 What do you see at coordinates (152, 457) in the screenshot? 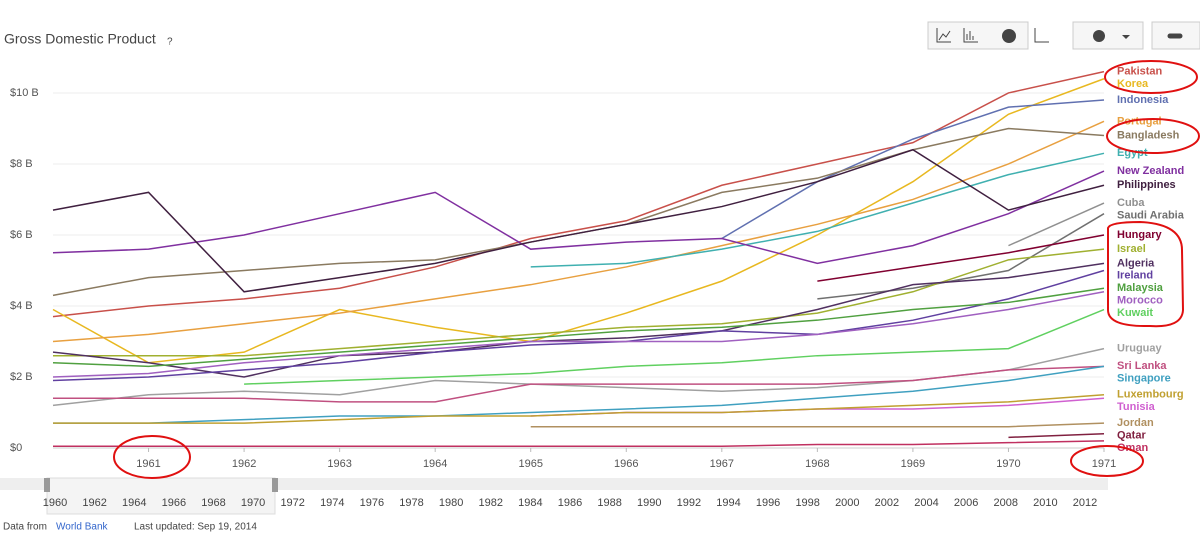
I see `circle-1961` at bounding box center [152, 457].